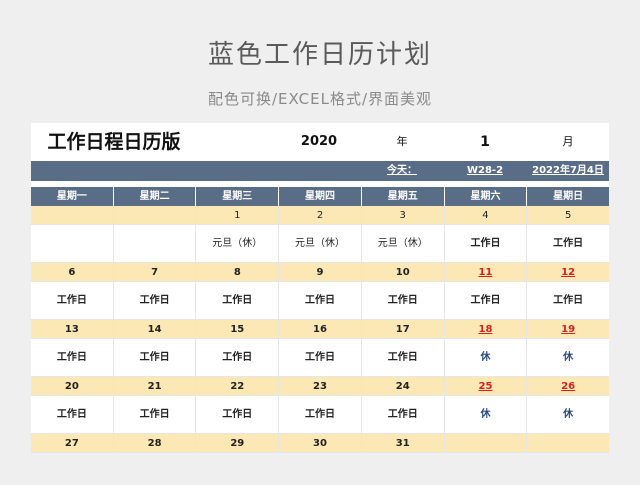 This screenshot has width=640, height=485. Describe the element at coordinates (568, 170) in the screenshot. I see `today-date: 2022年7月4日` at that location.